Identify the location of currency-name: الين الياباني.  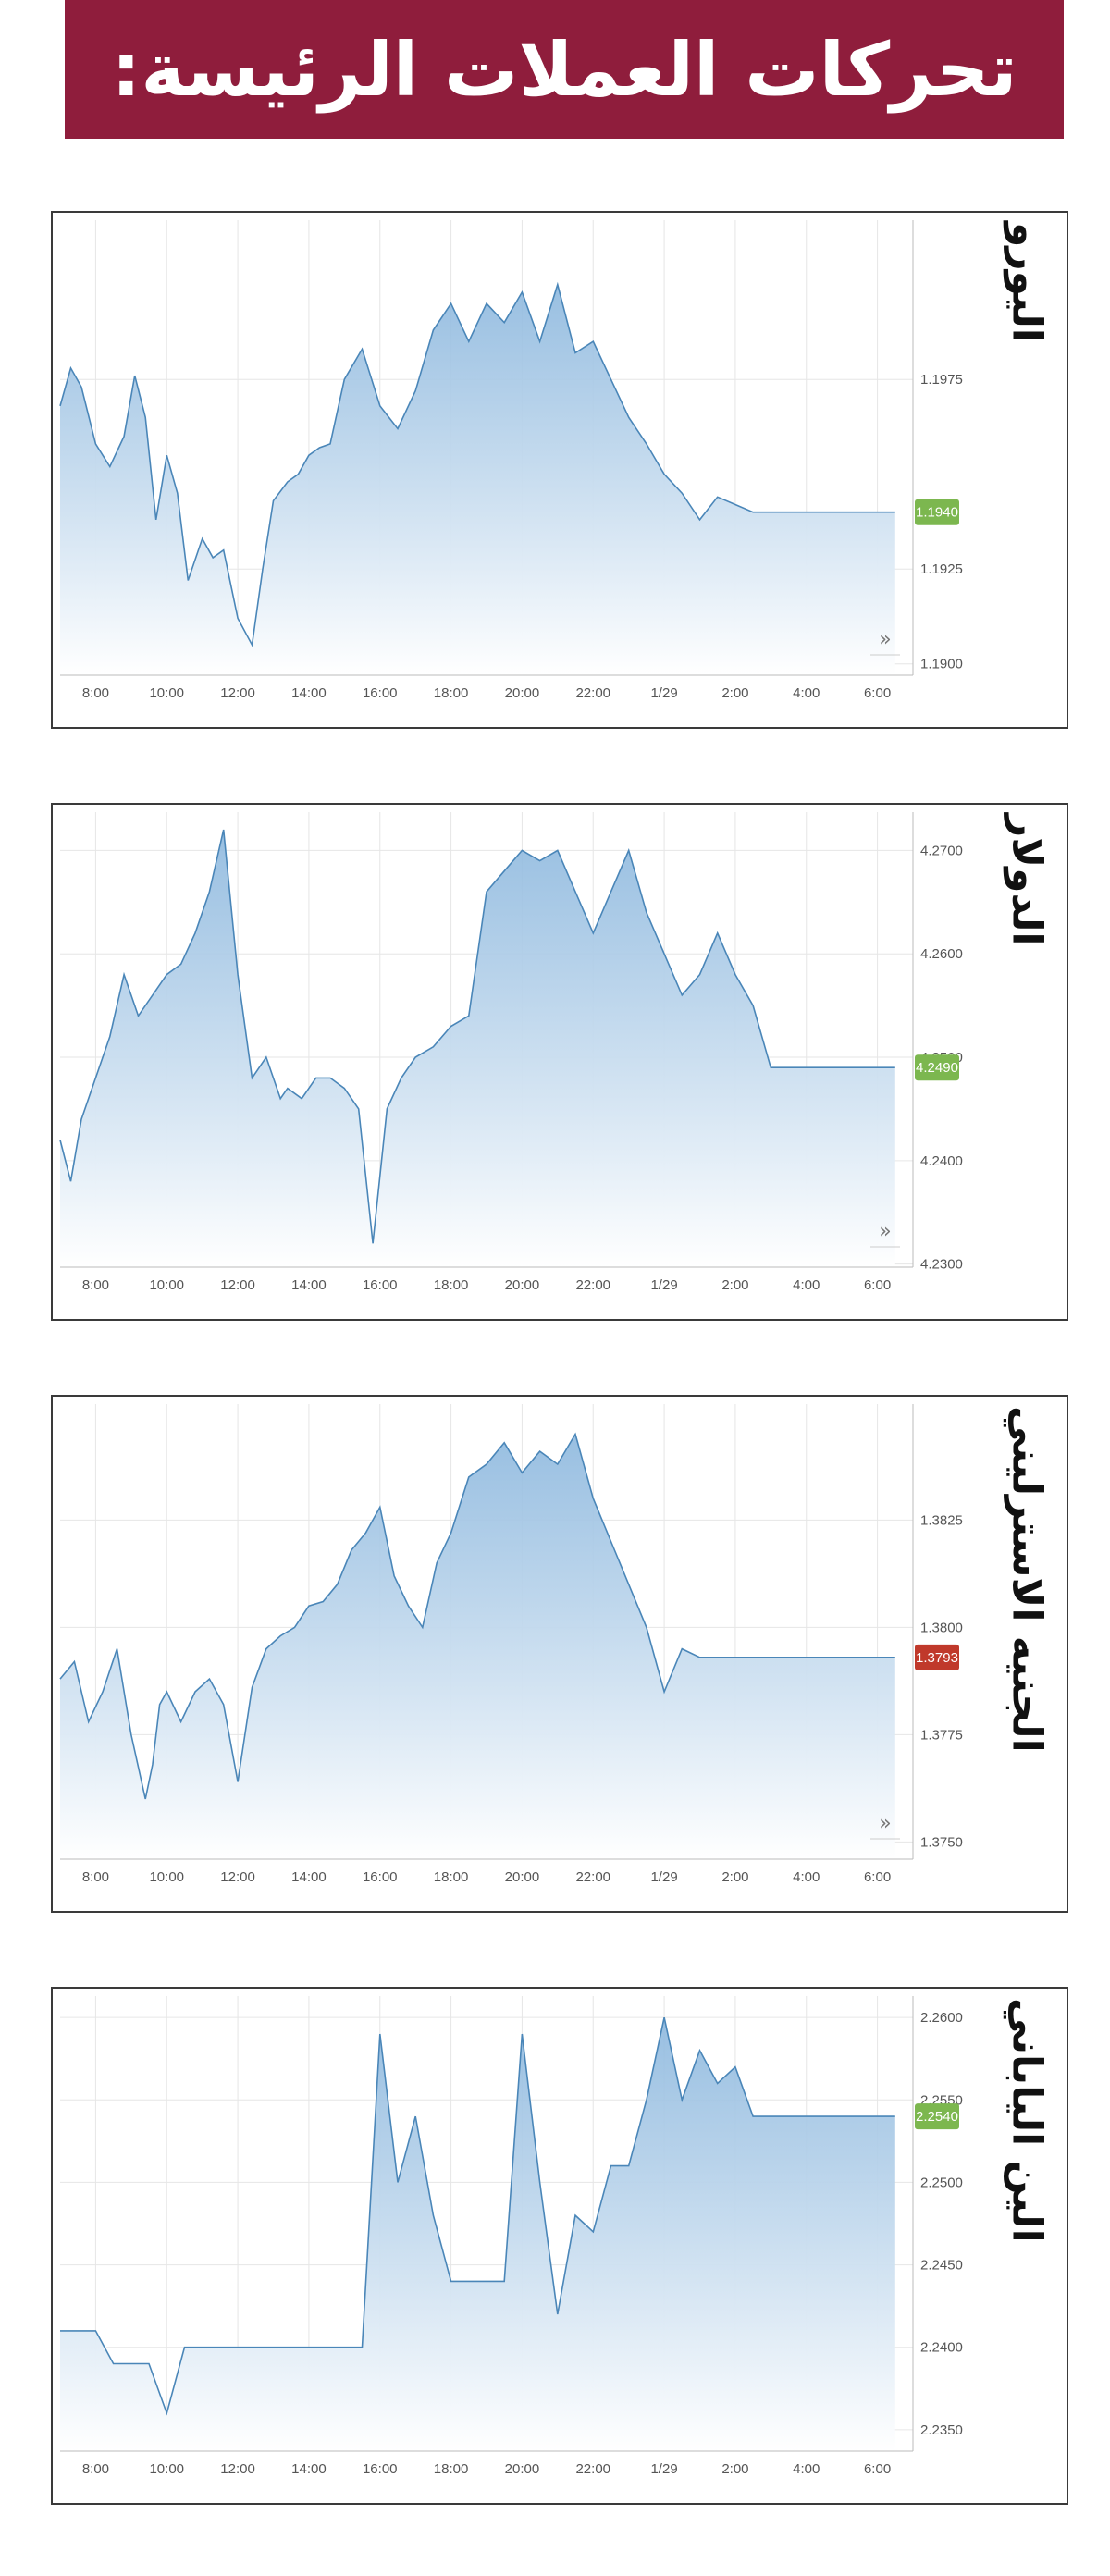
(1027, 2120).